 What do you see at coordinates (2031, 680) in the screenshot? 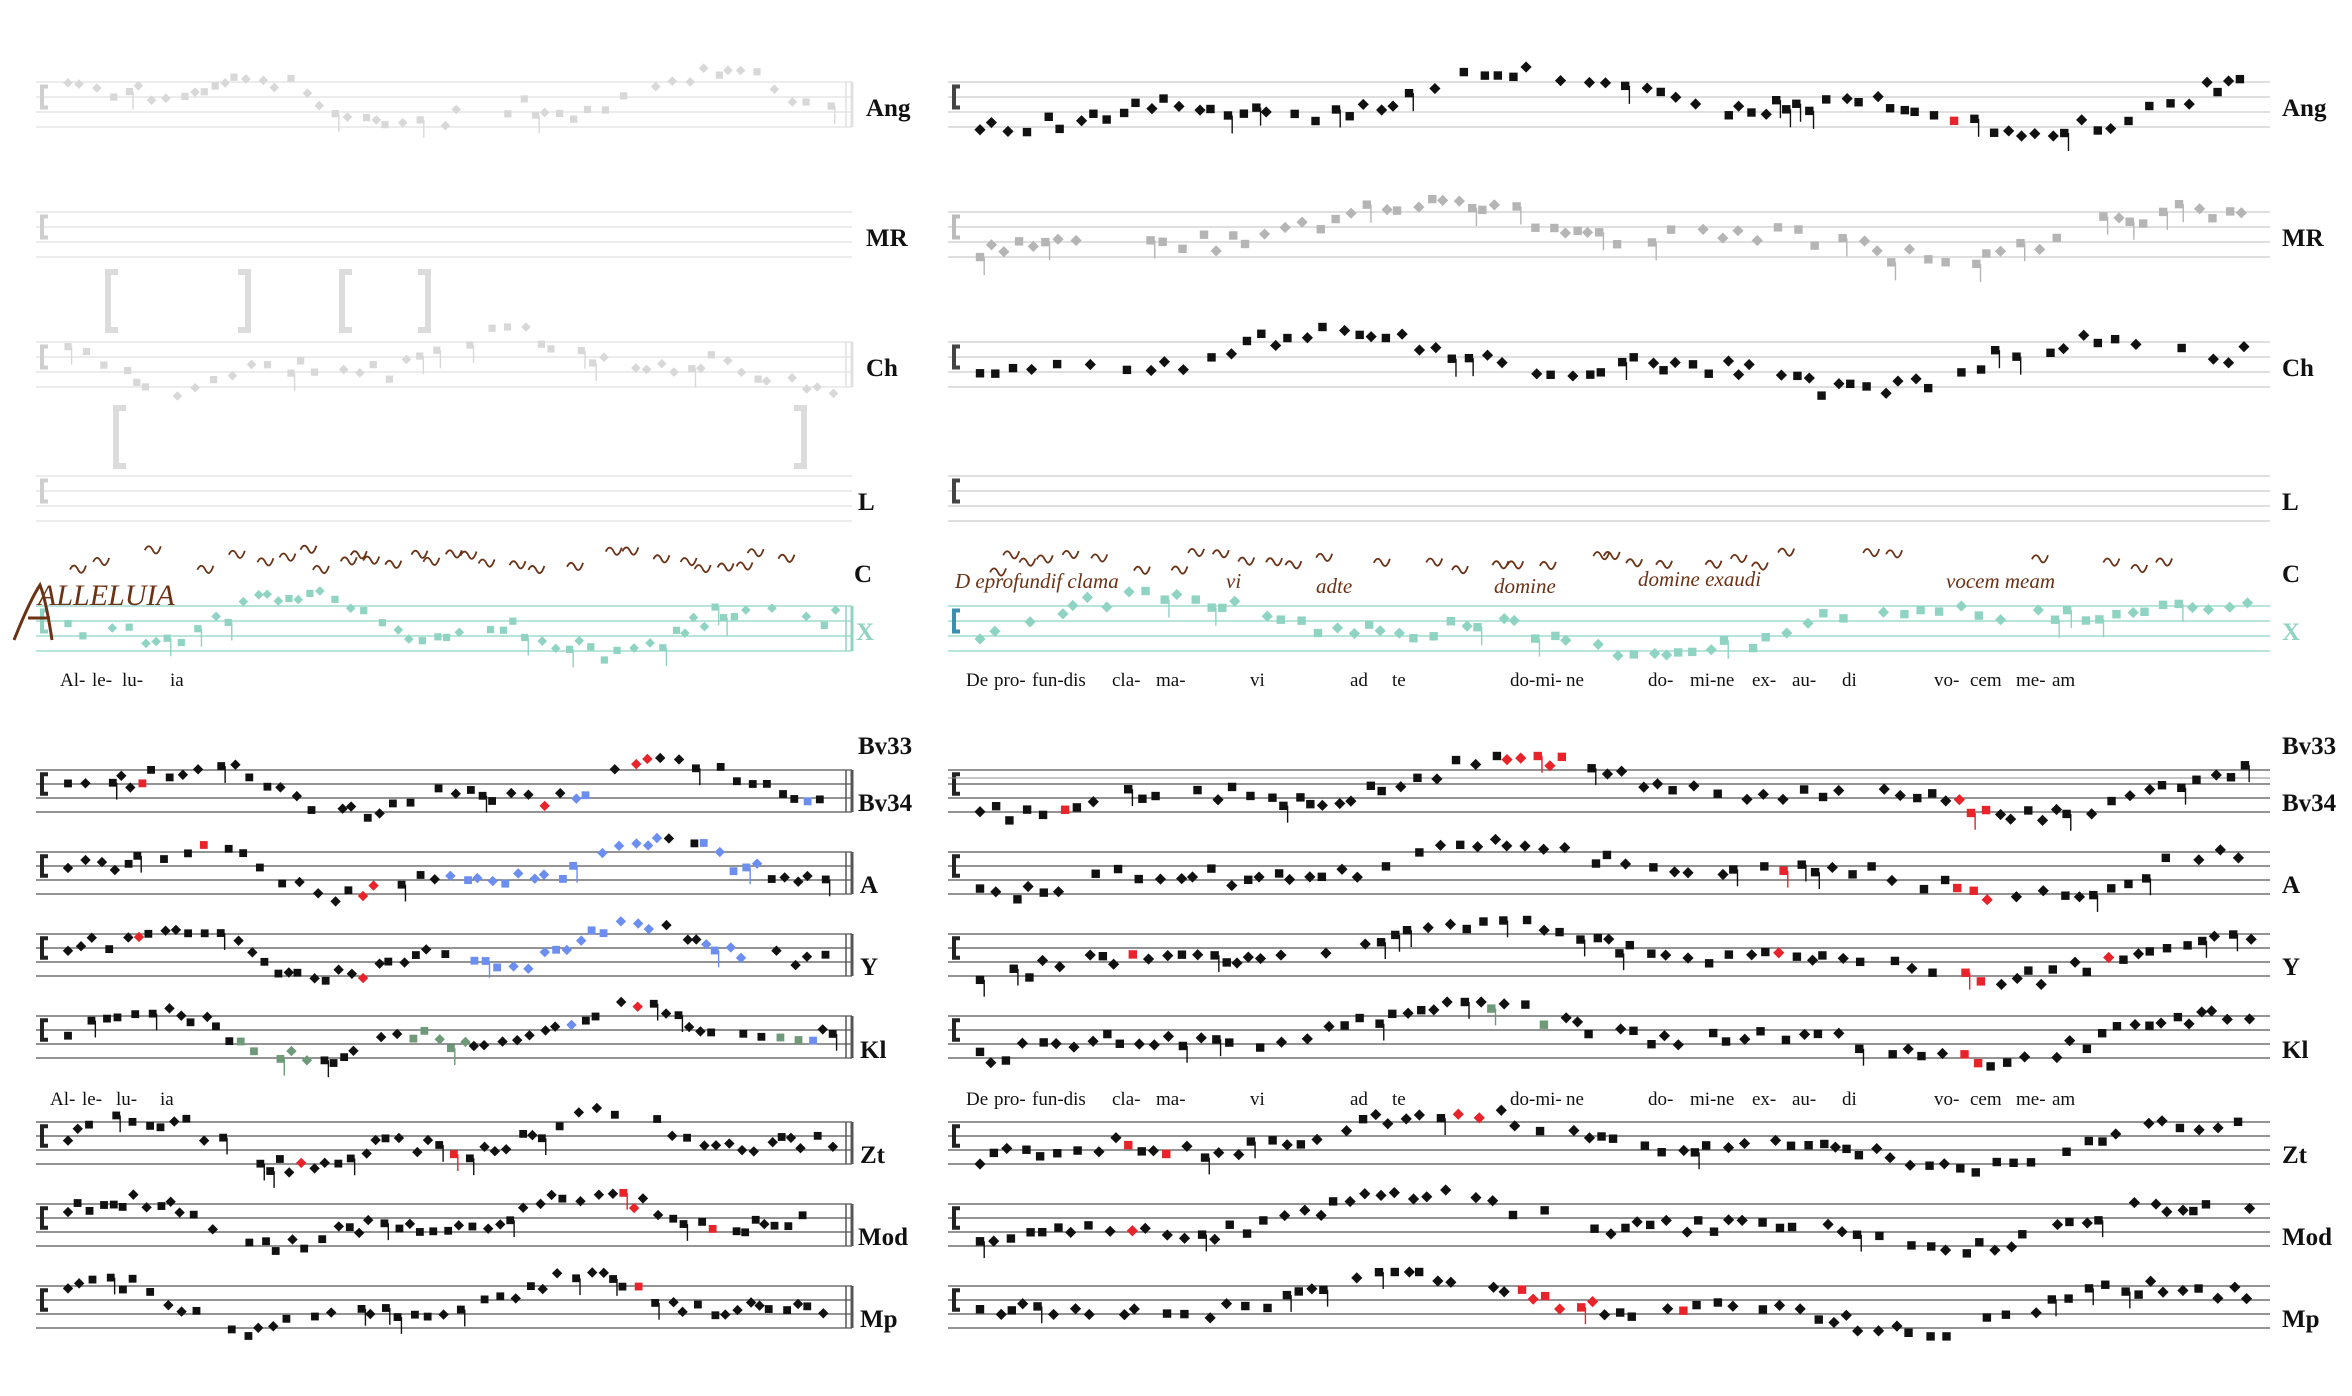
I see `syllable: me-` at bounding box center [2031, 680].